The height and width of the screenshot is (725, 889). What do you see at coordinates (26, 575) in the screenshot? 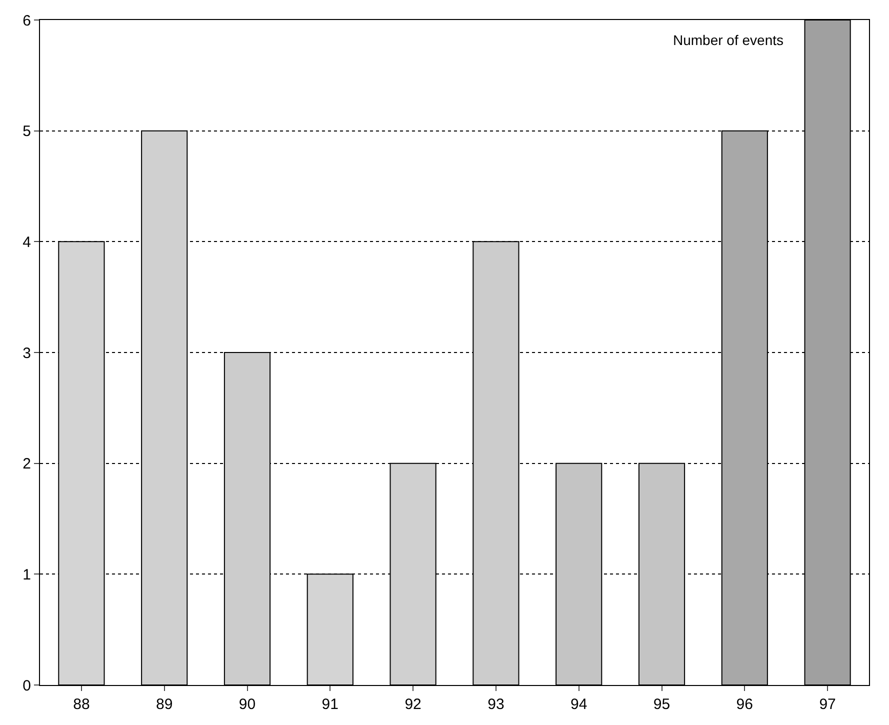
I see `y-tick-label: 1` at bounding box center [26, 575].